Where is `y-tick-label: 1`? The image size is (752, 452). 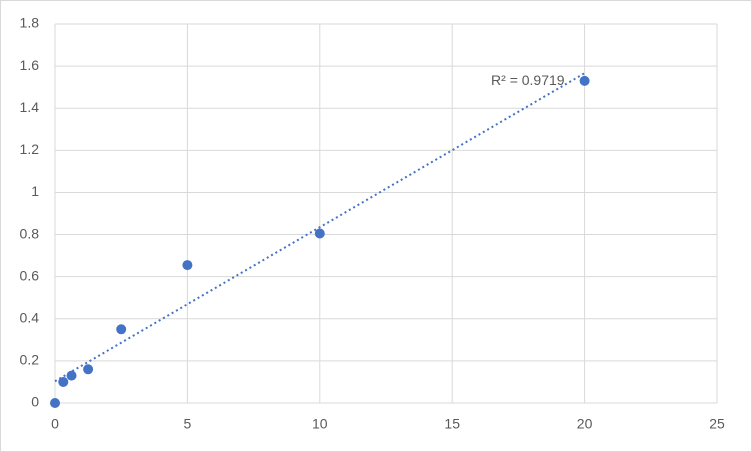 y-tick-label: 1 is located at coordinates (35, 191).